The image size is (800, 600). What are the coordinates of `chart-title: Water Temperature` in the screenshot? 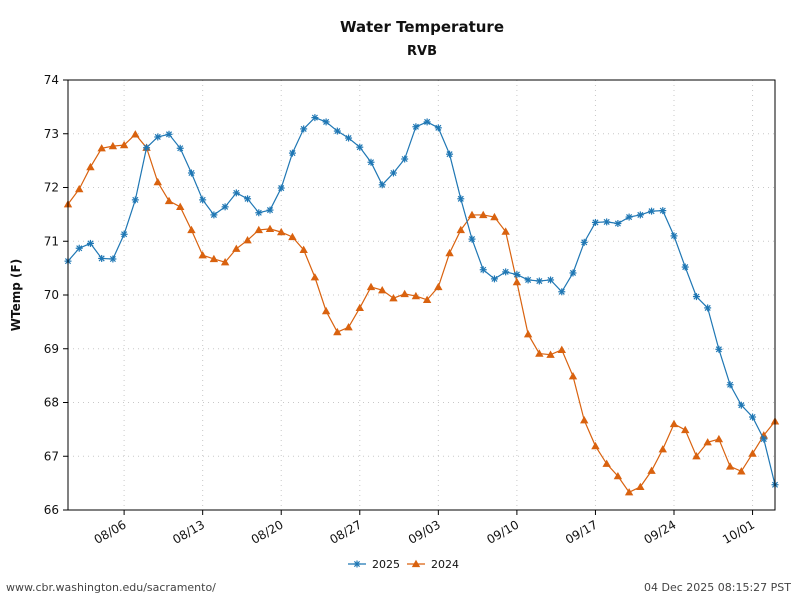 It's located at (422, 27).